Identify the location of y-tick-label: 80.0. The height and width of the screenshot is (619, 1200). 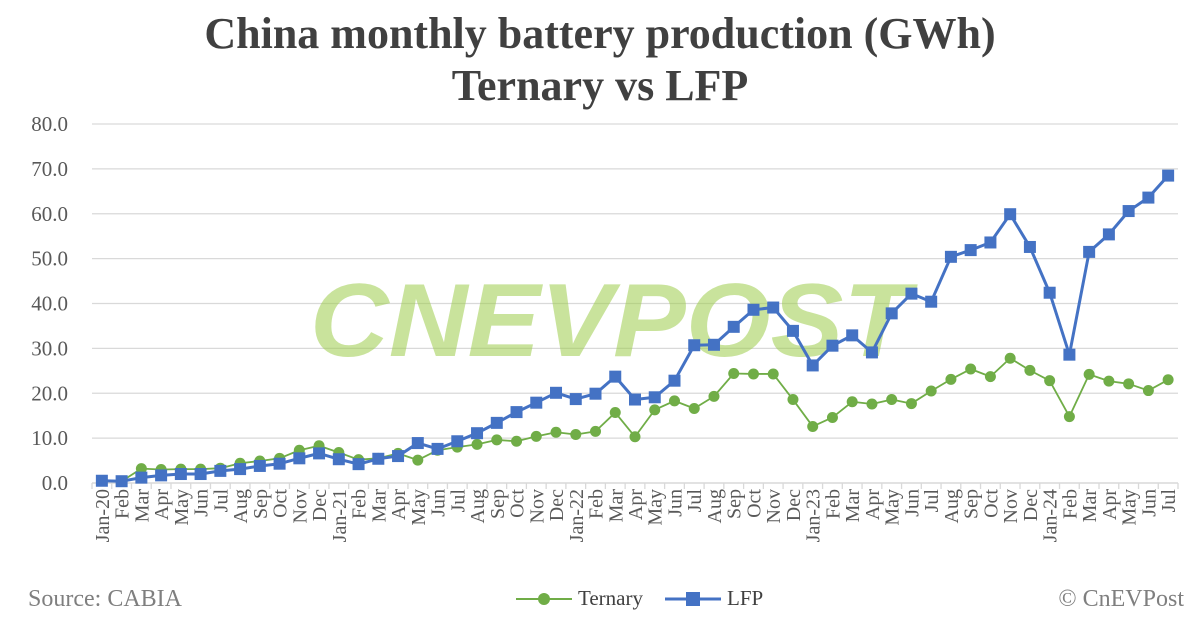
(49, 124).